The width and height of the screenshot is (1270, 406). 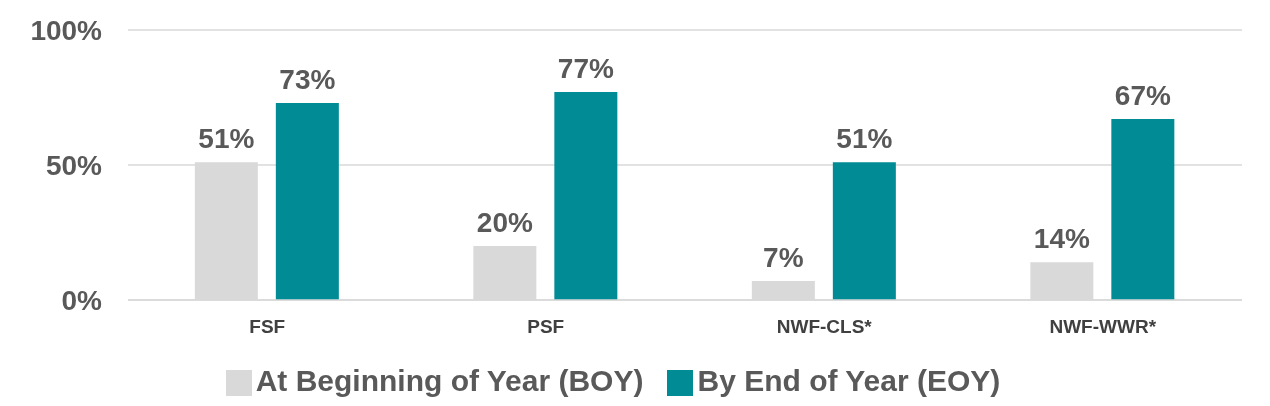 What do you see at coordinates (267, 327) in the screenshot?
I see `x-tick-label: FSF` at bounding box center [267, 327].